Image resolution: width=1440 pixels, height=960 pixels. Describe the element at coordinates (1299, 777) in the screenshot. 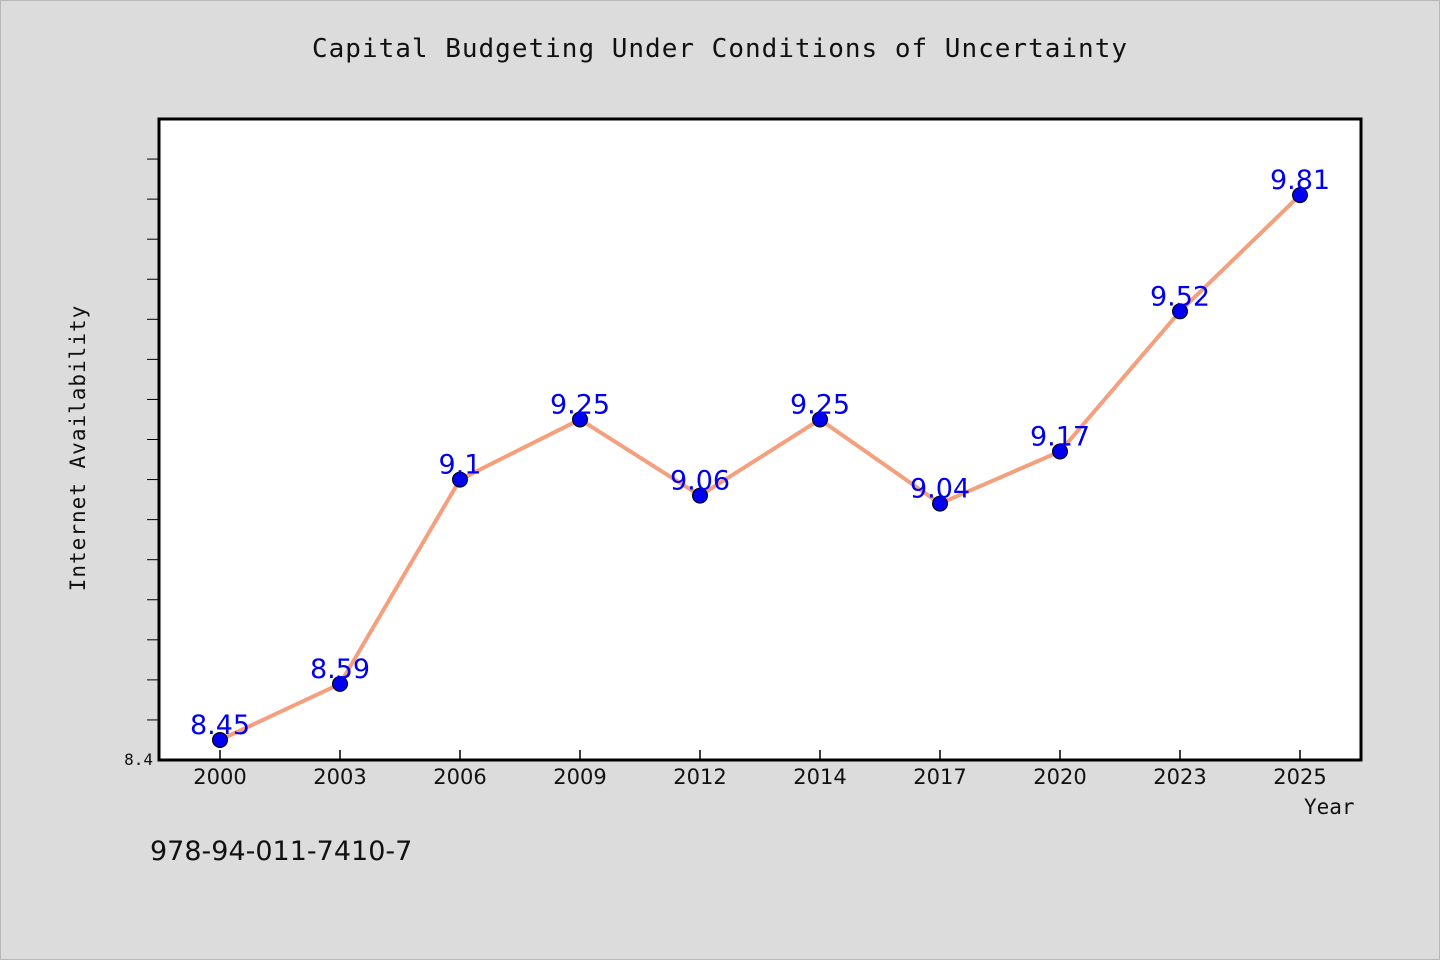

I see `x-tick-label: 2025` at that location.